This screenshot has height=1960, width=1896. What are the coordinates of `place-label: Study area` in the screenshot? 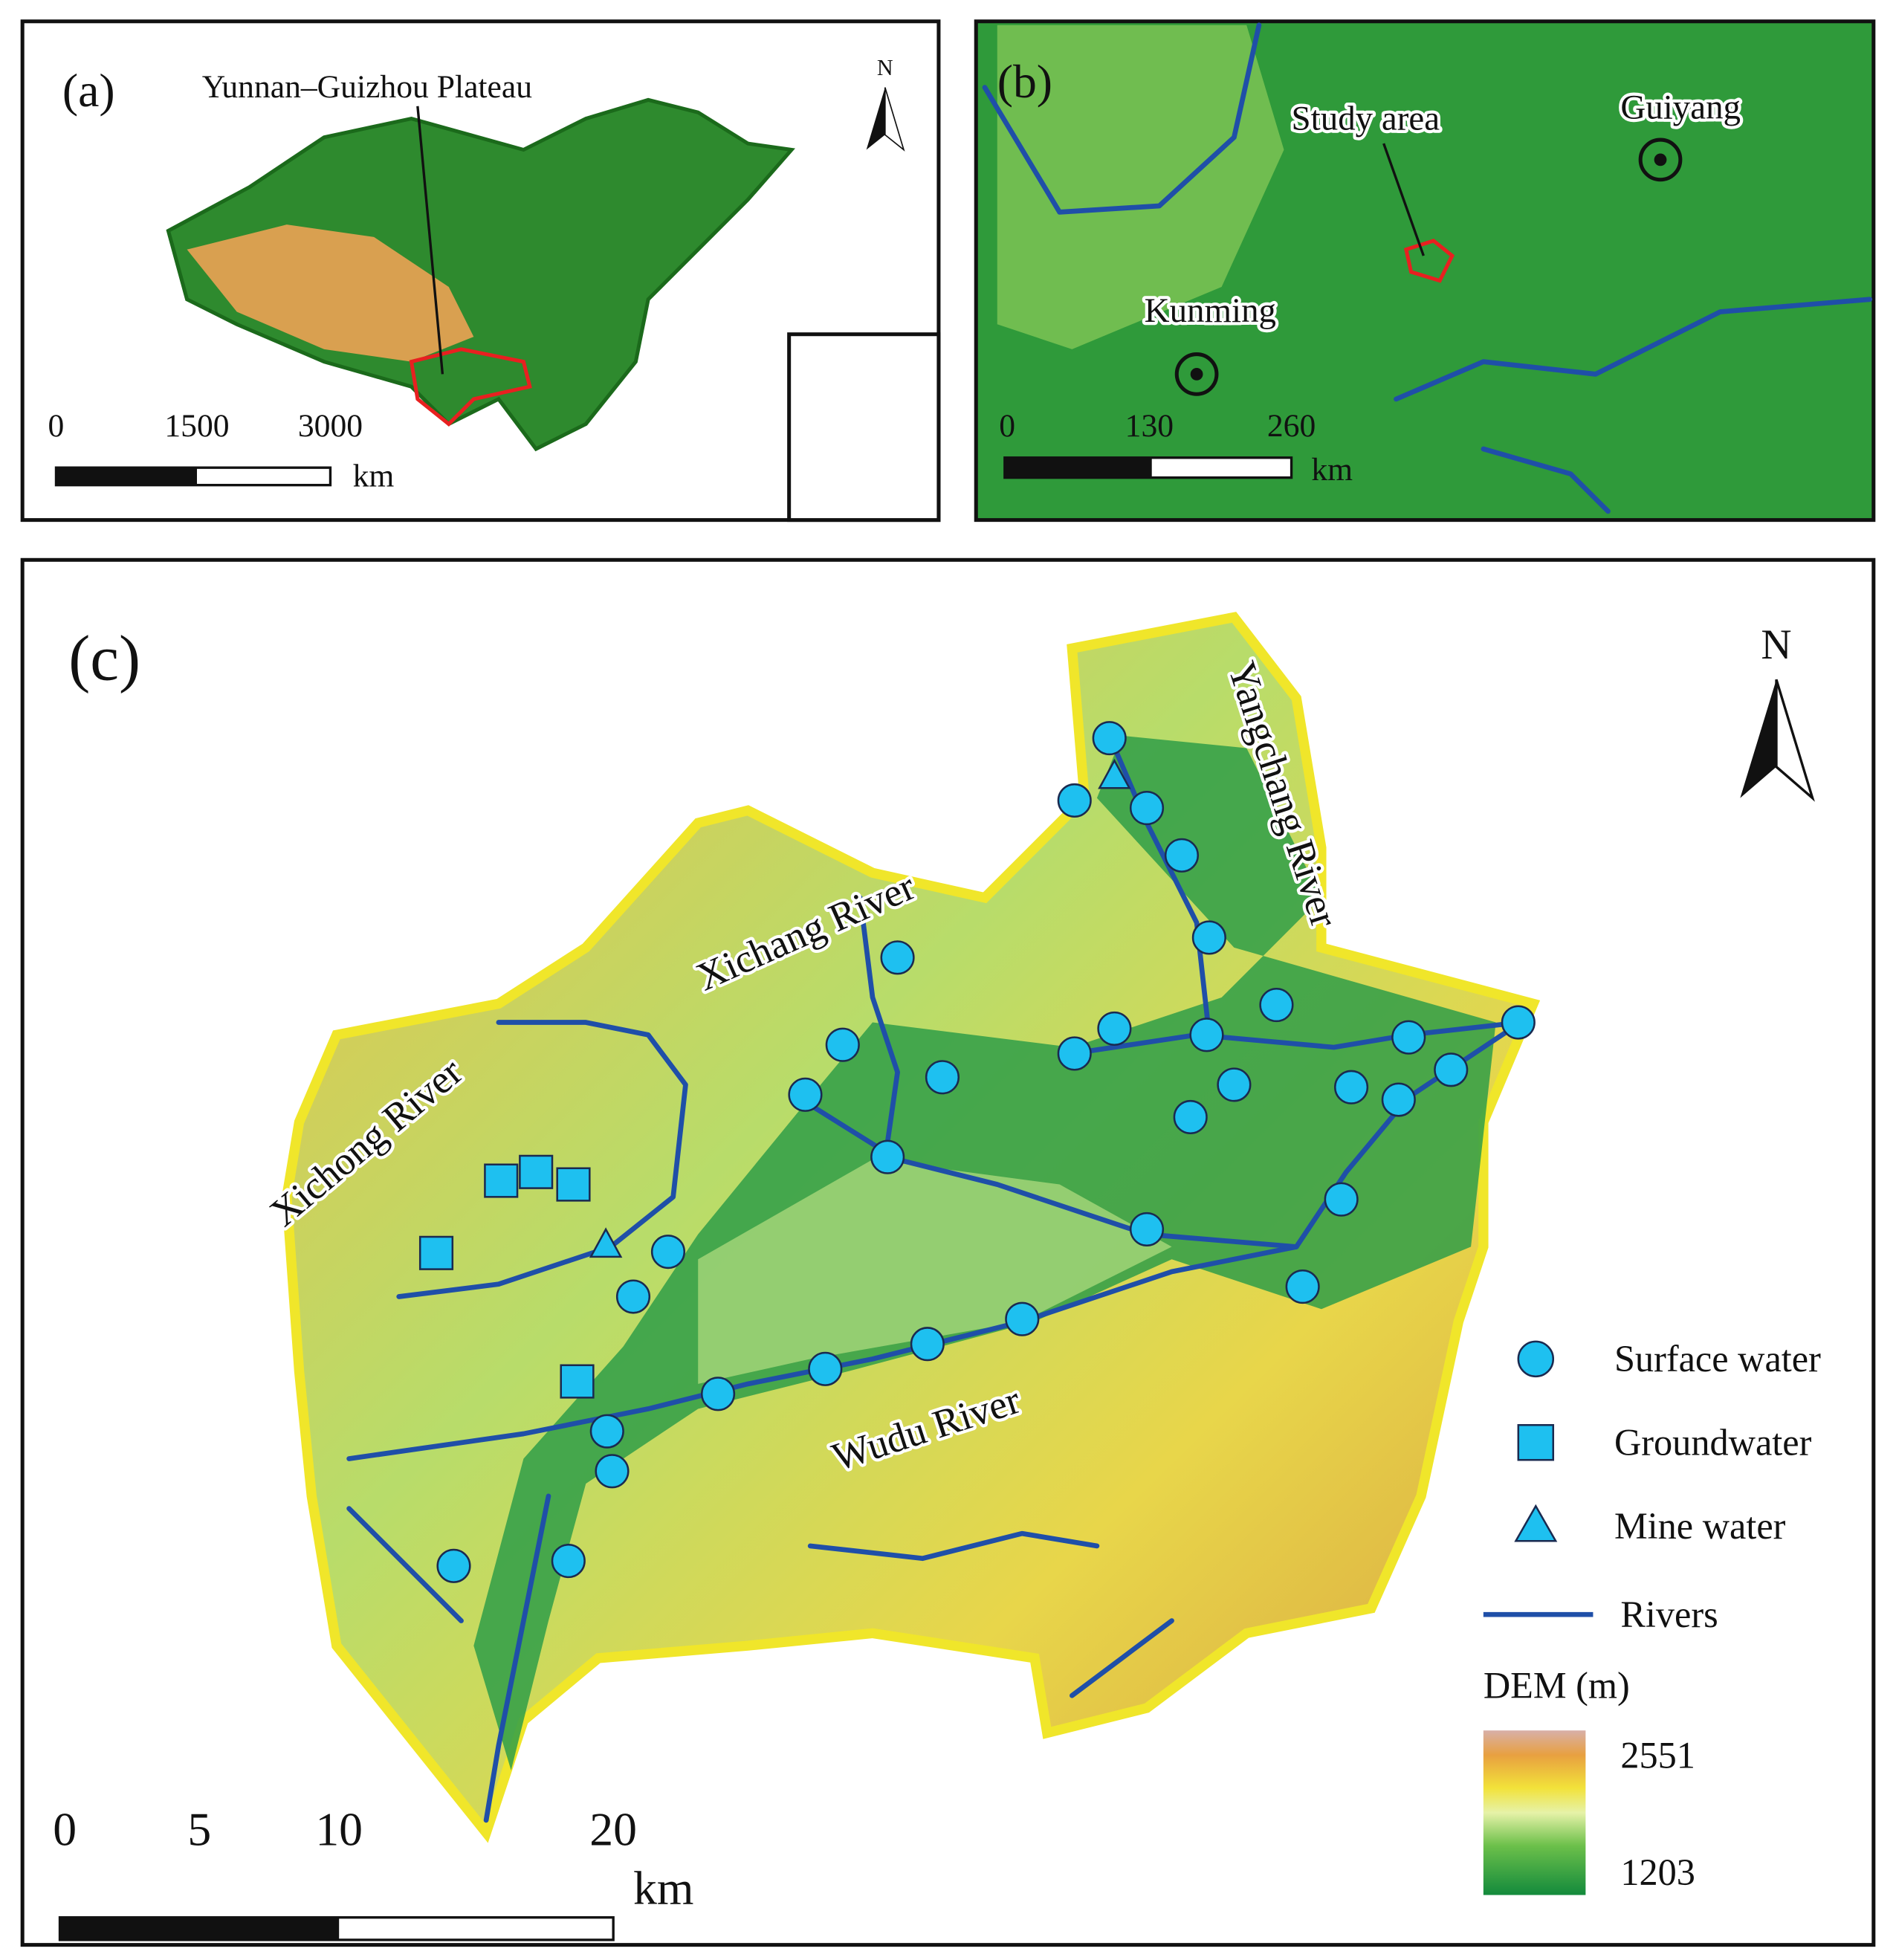 It's located at (1366, 119).